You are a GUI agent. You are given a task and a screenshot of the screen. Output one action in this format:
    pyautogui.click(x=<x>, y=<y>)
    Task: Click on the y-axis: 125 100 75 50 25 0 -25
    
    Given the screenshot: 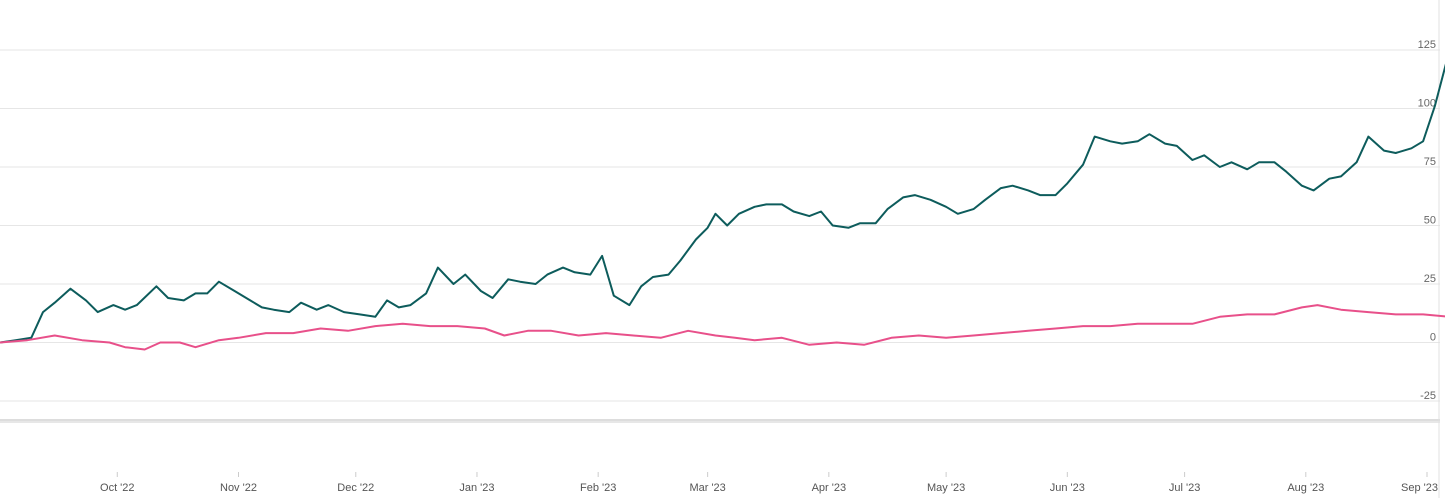 What is the action you would take?
    pyautogui.click(x=1427, y=220)
    